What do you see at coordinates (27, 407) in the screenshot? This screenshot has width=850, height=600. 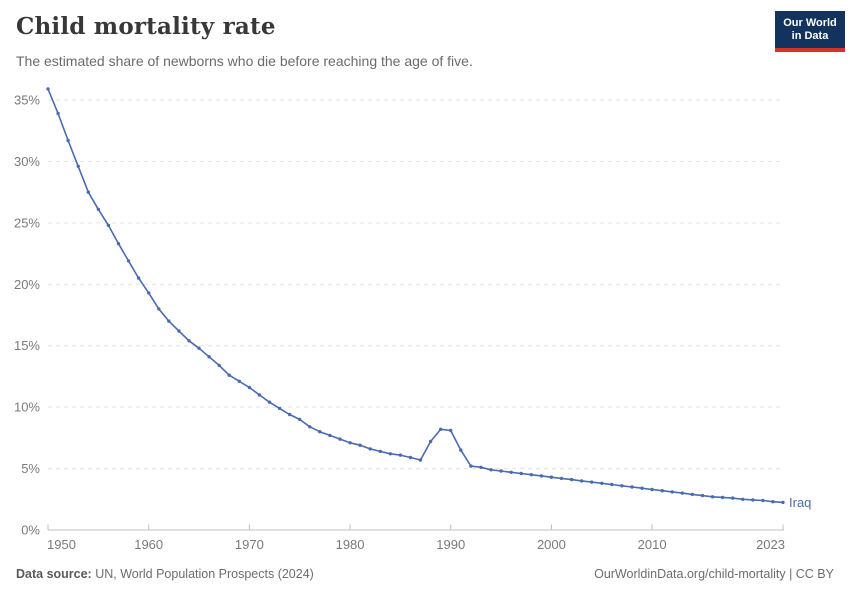 I see `y-axis-label: 10%` at bounding box center [27, 407].